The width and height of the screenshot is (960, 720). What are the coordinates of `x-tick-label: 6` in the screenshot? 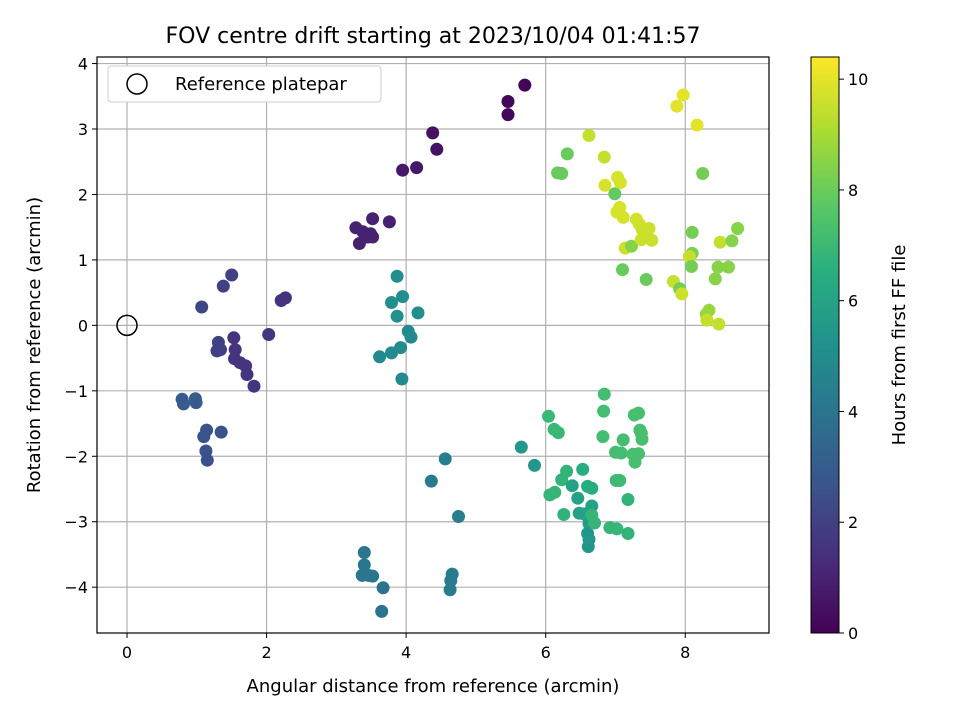 It's located at (546, 652).